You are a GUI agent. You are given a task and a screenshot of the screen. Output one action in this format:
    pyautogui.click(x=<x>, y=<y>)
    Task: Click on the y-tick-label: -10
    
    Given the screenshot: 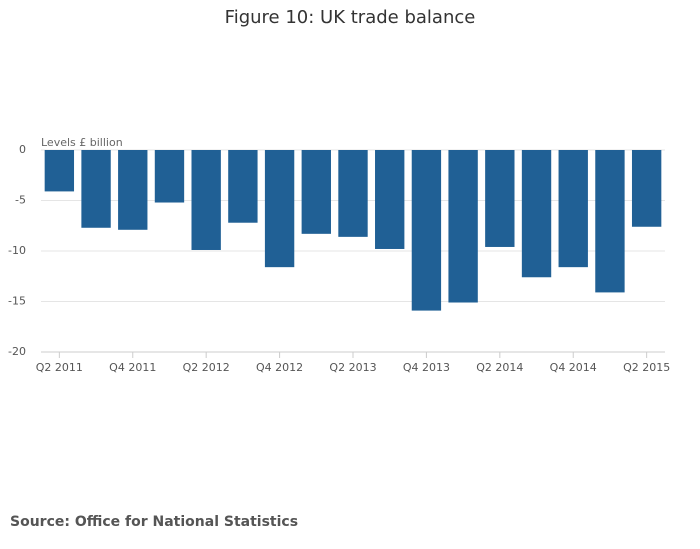 What is the action you would take?
    pyautogui.click(x=17, y=250)
    